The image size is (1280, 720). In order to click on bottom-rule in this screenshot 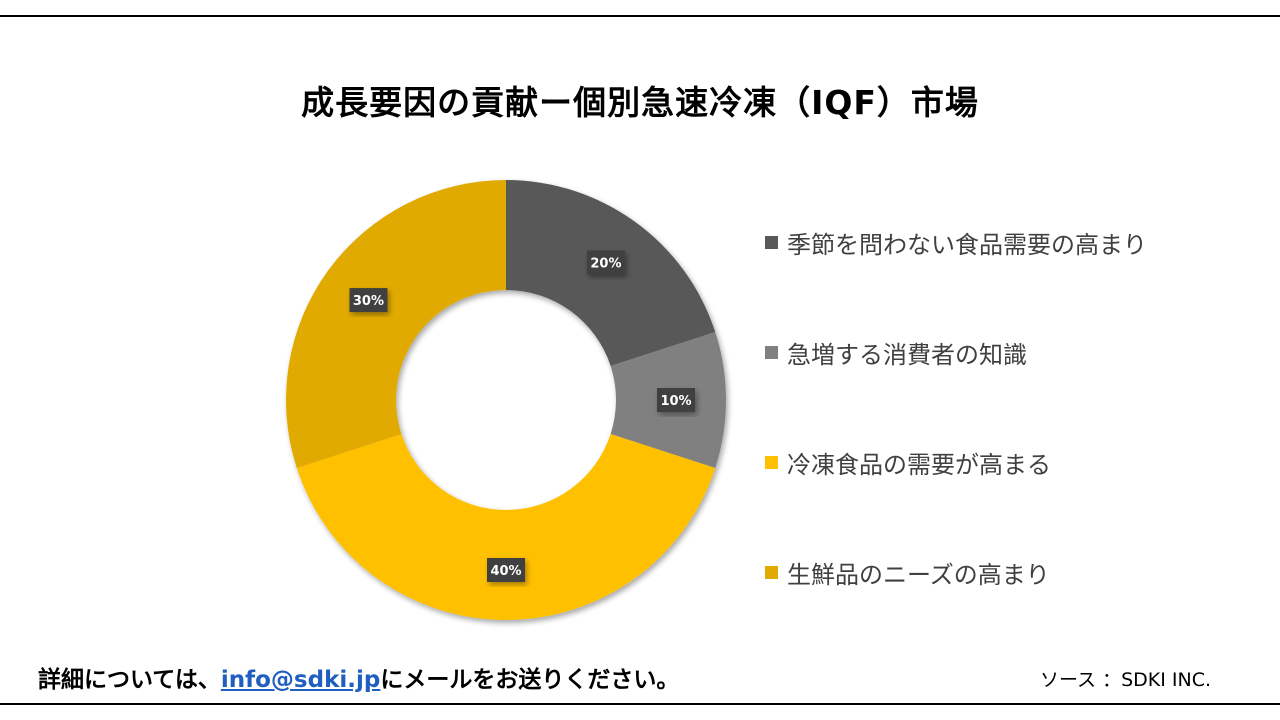, I will do `click(640, 704)`.